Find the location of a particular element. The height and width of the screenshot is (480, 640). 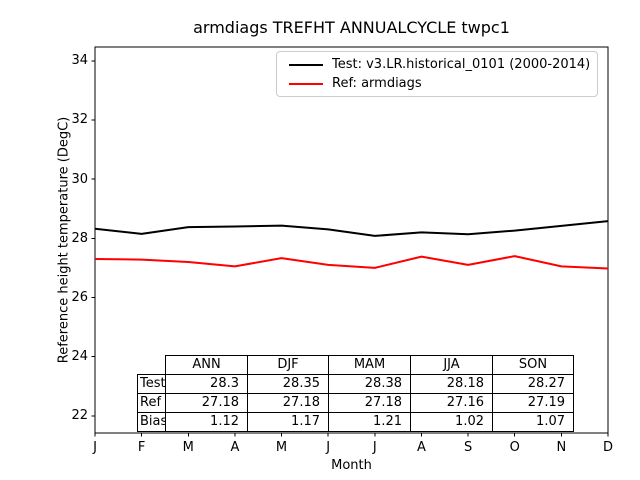

stats-row-header: Test is located at coordinates (151, 384).